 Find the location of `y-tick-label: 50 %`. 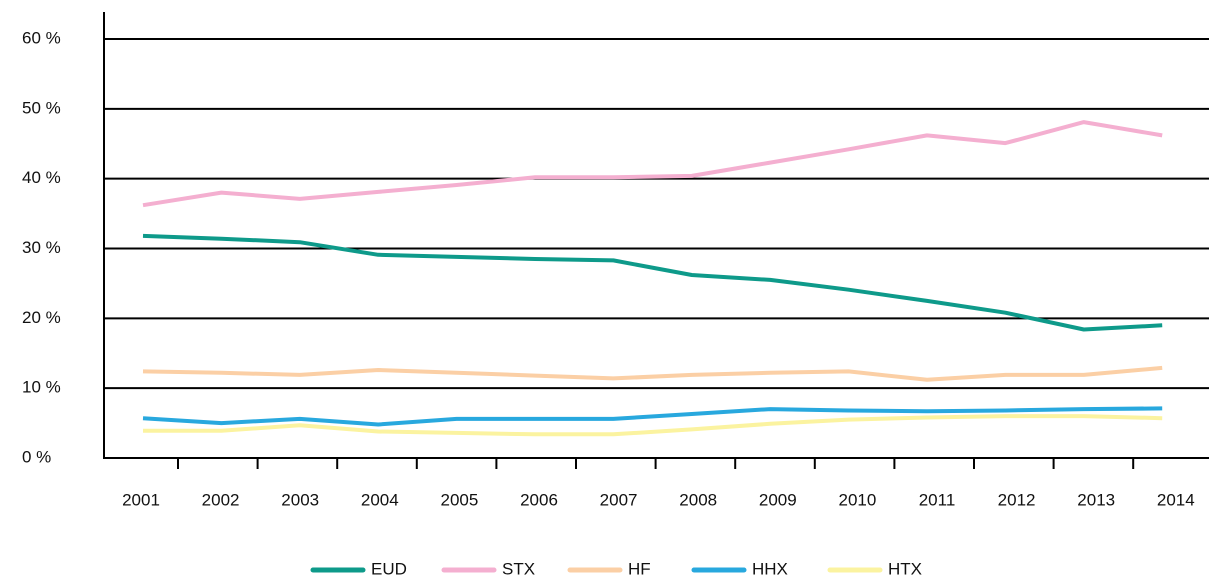

y-tick-label: 50 % is located at coordinates (41, 107).